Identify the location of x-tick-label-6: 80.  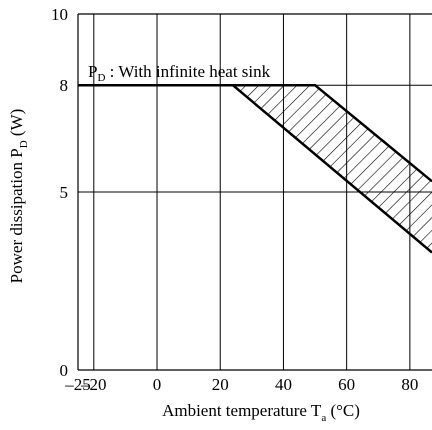
(409, 384).